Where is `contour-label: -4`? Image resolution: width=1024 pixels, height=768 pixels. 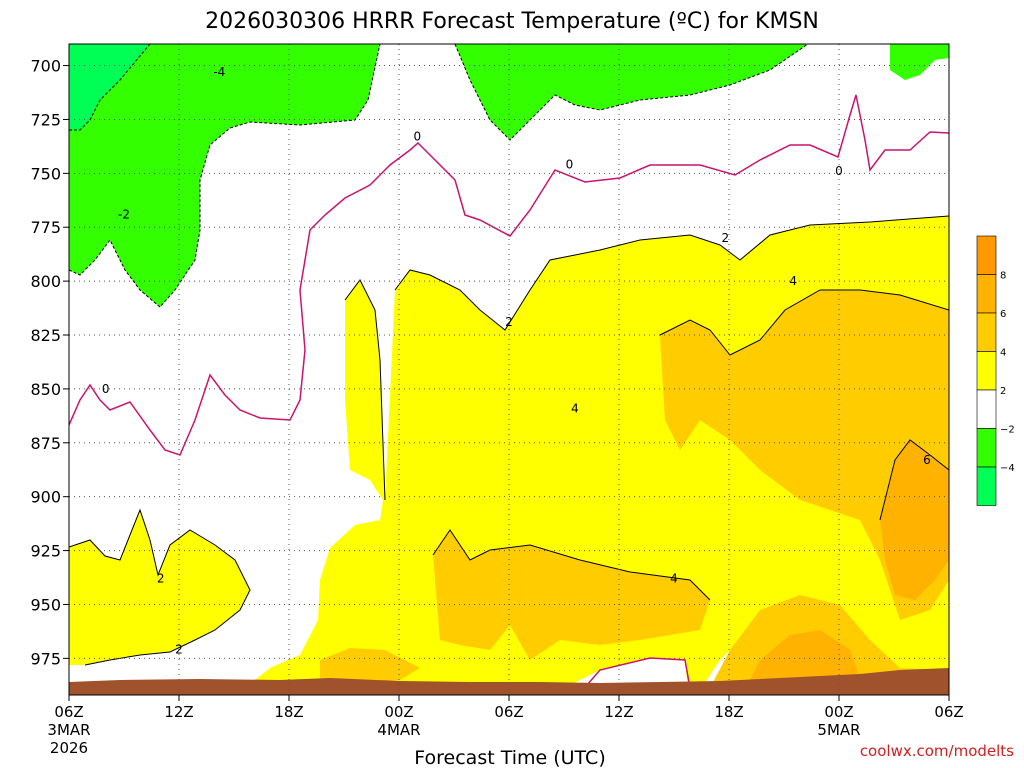 contour-label: -4 is located at coordinates (219, 72).